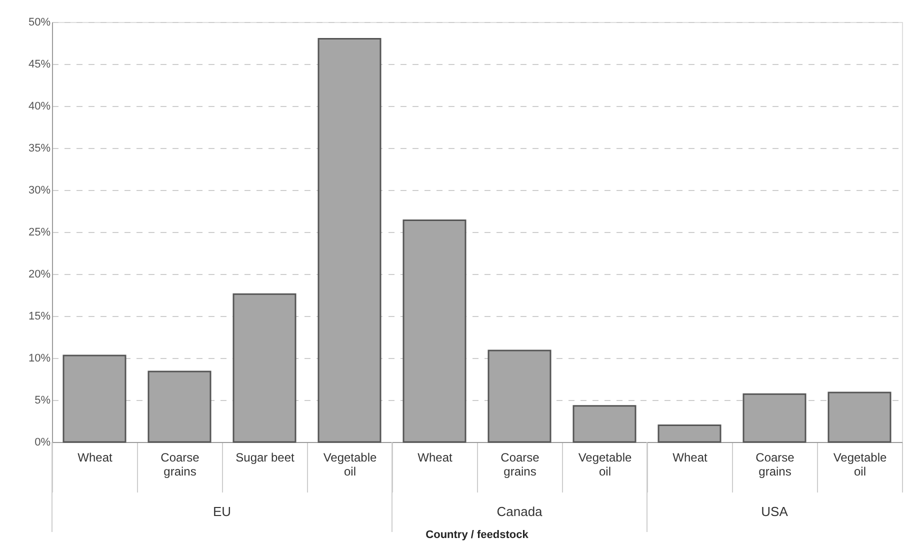 The height and width of the screenshot is (544, 910). What do you see at coordinates (39, 232) in the screenshot?
I see `y-tick-label: 25%` at bounding box center [39, 232].